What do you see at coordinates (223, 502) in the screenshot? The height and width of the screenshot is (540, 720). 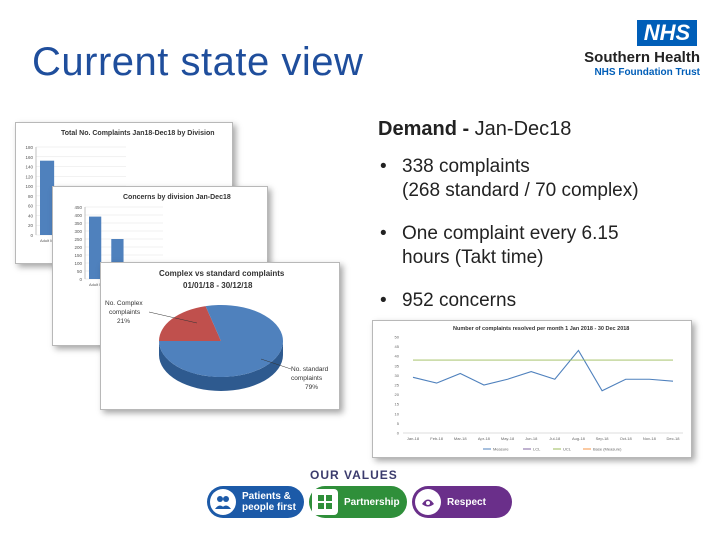 I see `people-icon` at bounding box center [223, 502].